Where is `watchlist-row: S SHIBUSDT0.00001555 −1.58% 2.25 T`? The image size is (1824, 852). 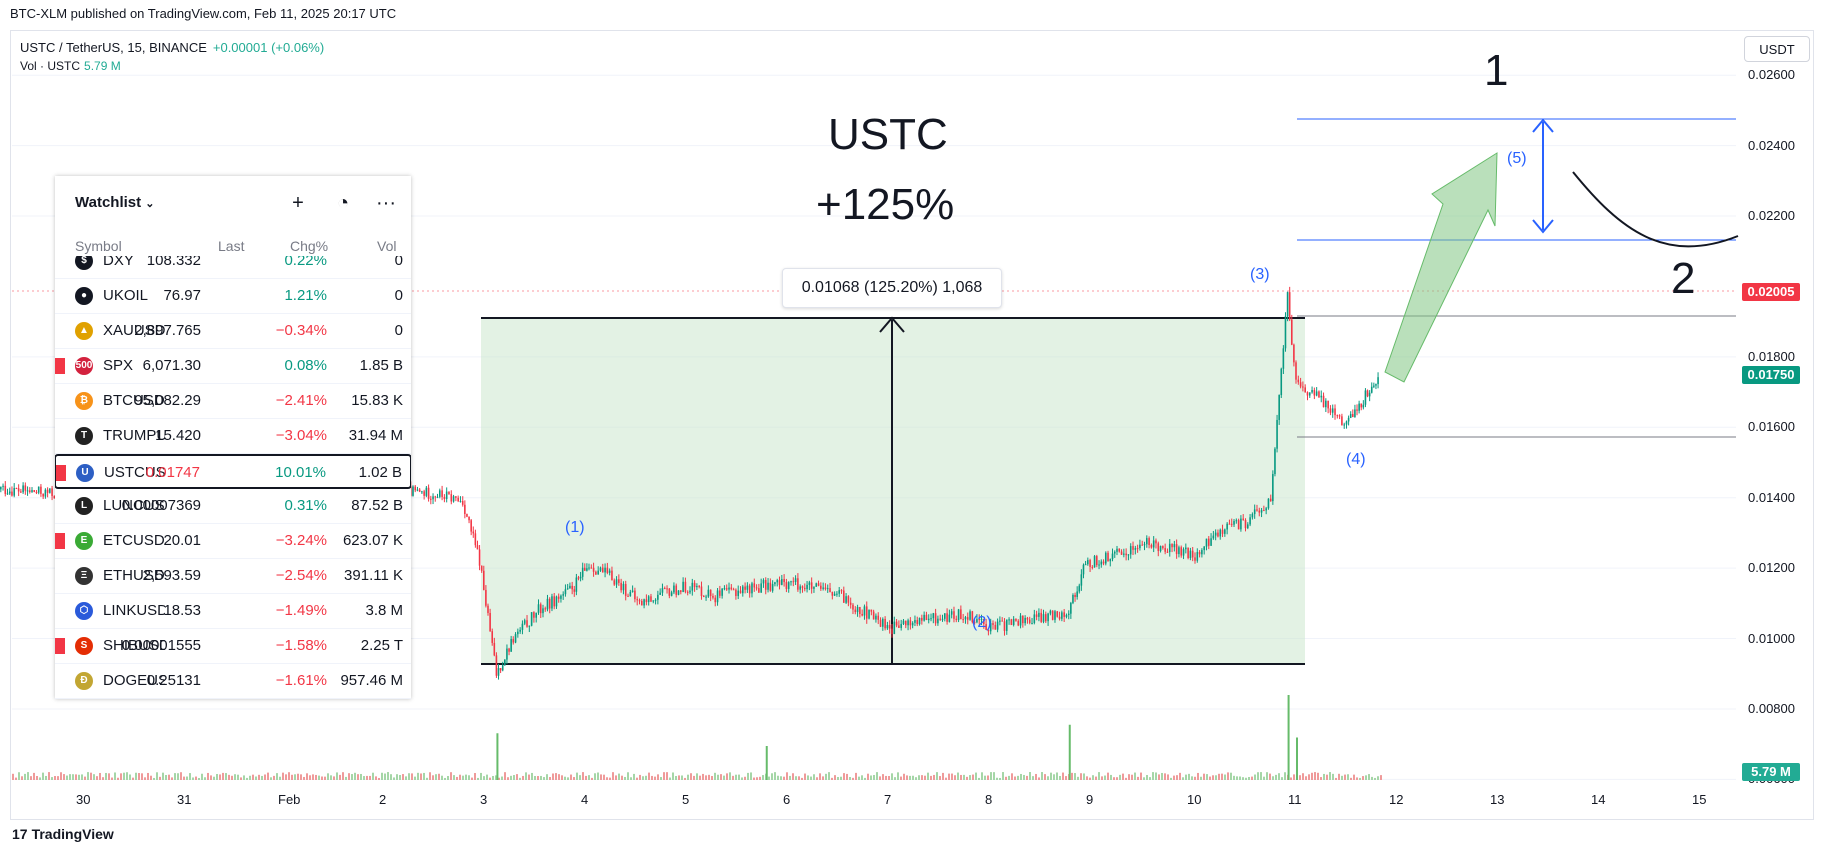
watchlist-row: S SHIBUSDT0.00001555 −1.58% 2.25 T is located at coordinates (233, 646).